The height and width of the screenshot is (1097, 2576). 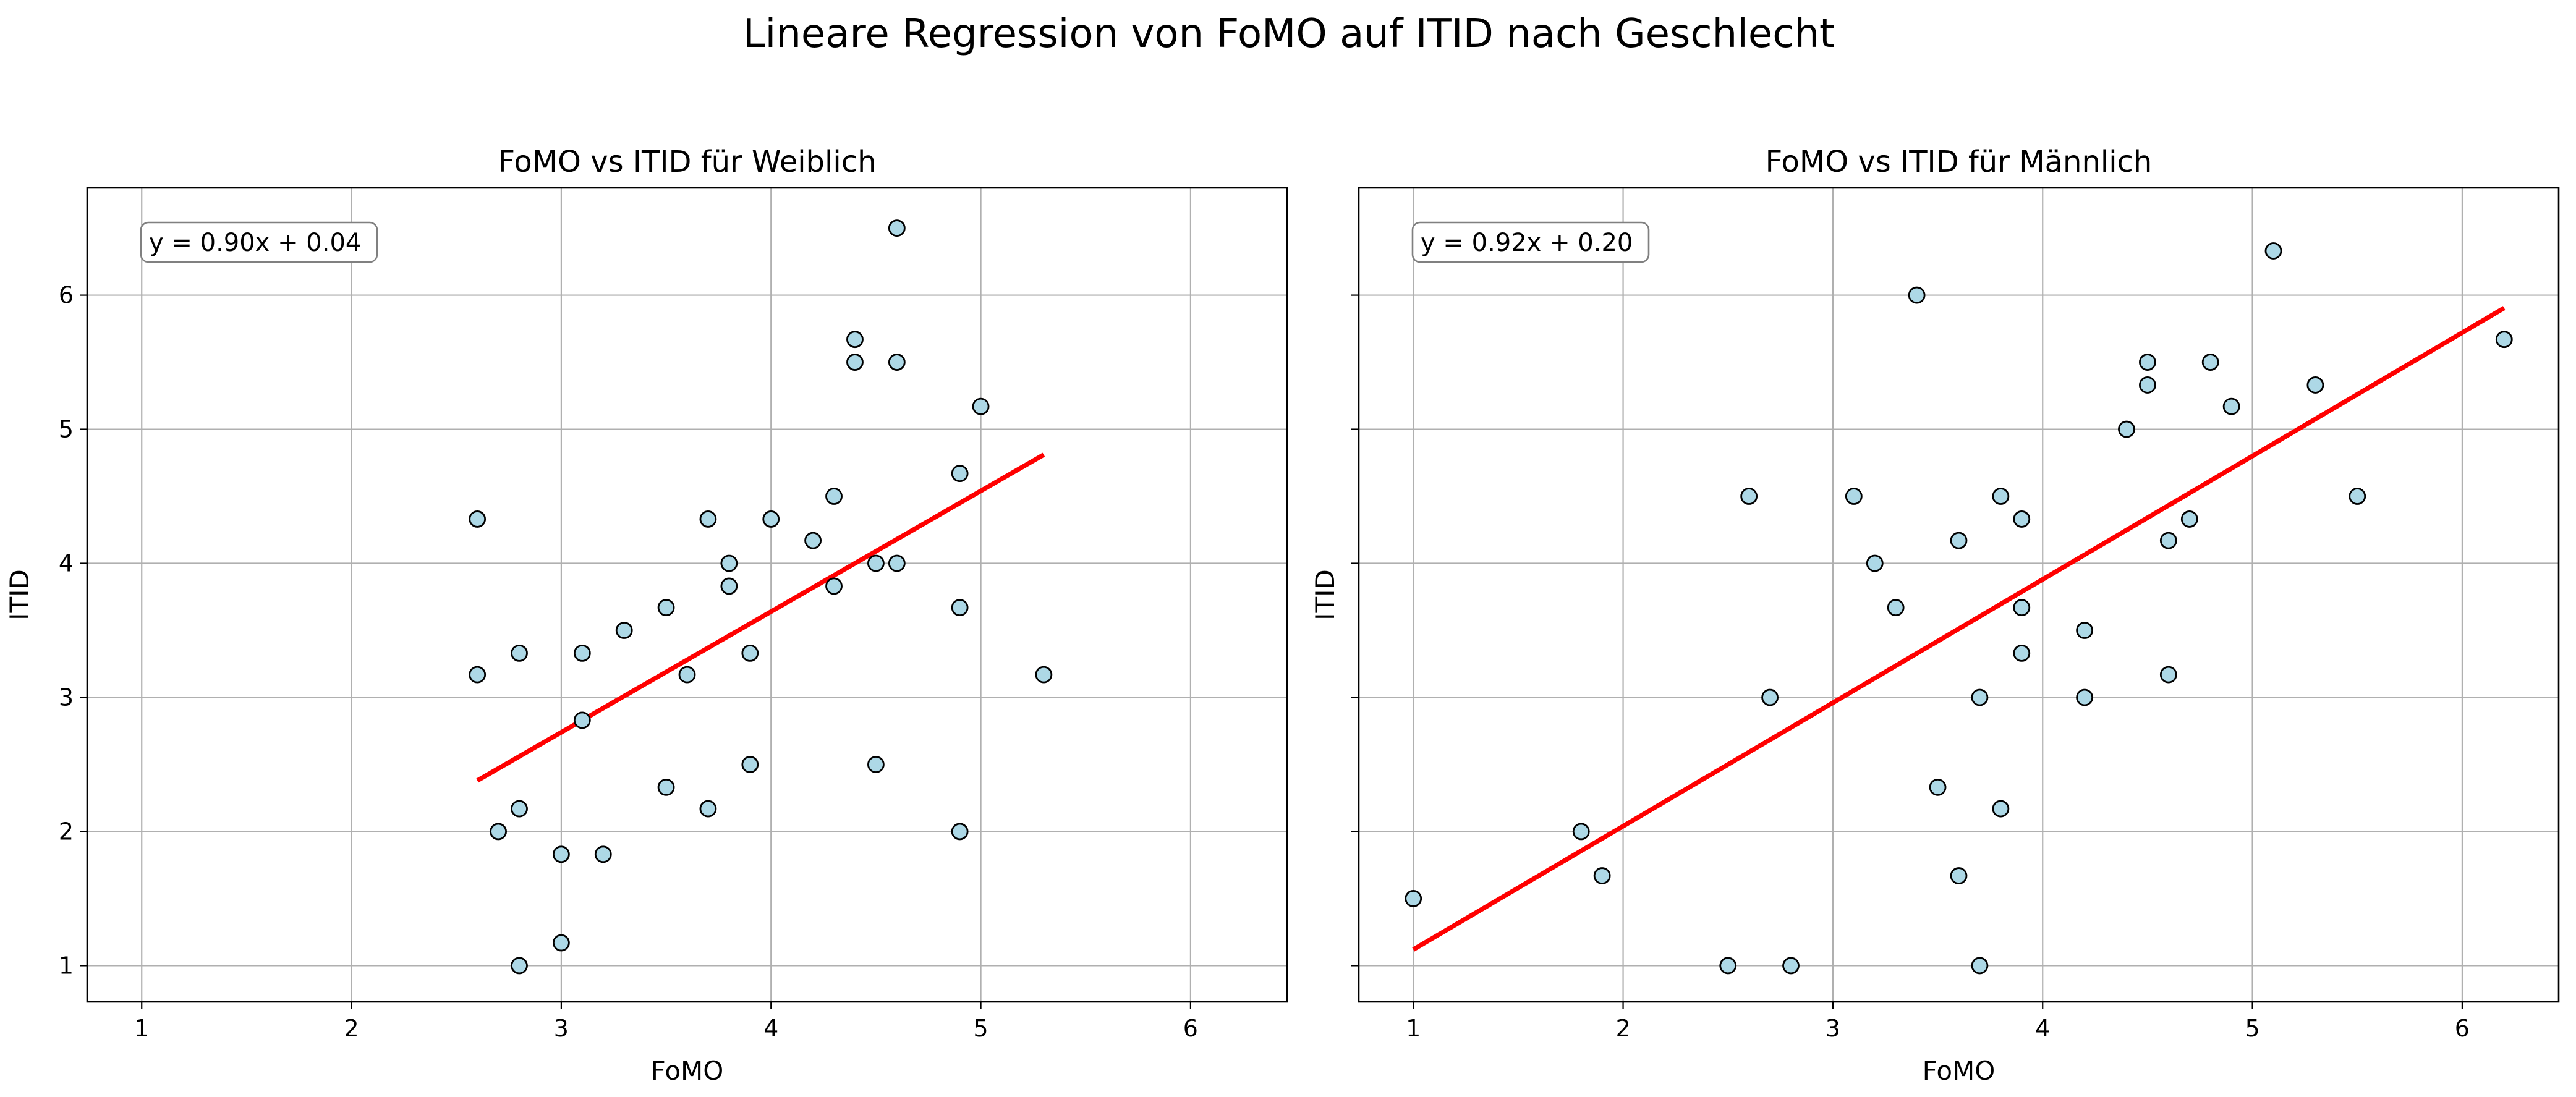 I want to click on y-tick-label: 5, so click(x=66, y=430).